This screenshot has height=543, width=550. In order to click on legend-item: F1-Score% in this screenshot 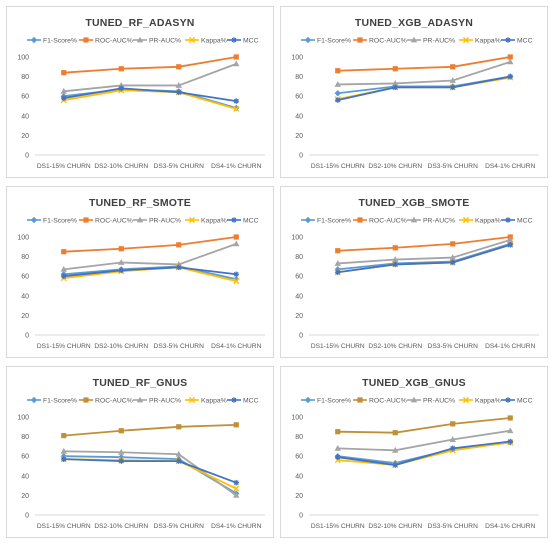, I will do `click(326, 40)`.